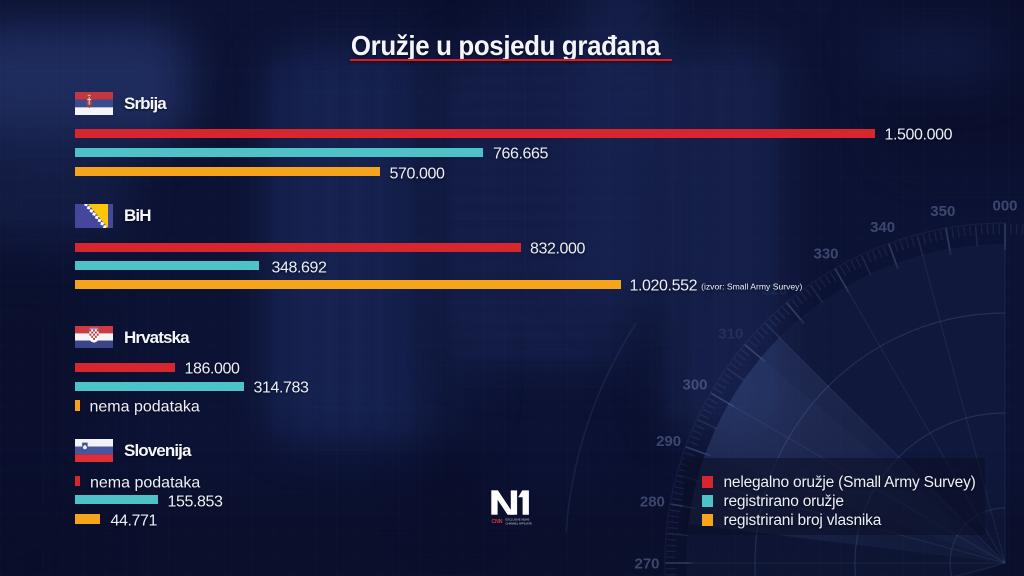 The image size is (1024, 576). What do you see at coordinates (774, 289) in the screenshot?
I see `svg-text: 320` at bounding box center [774, 289].